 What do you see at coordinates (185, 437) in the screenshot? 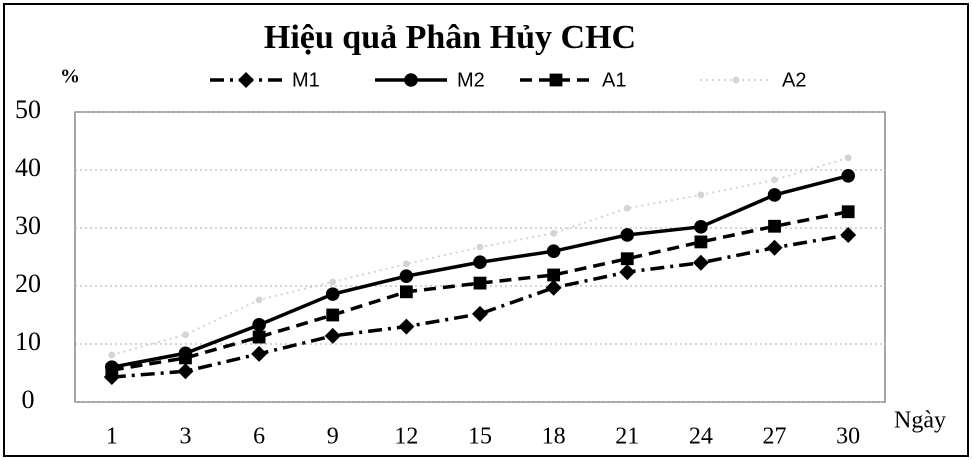
I see `x-tick-label: 3` at bounding box center [185, 437].